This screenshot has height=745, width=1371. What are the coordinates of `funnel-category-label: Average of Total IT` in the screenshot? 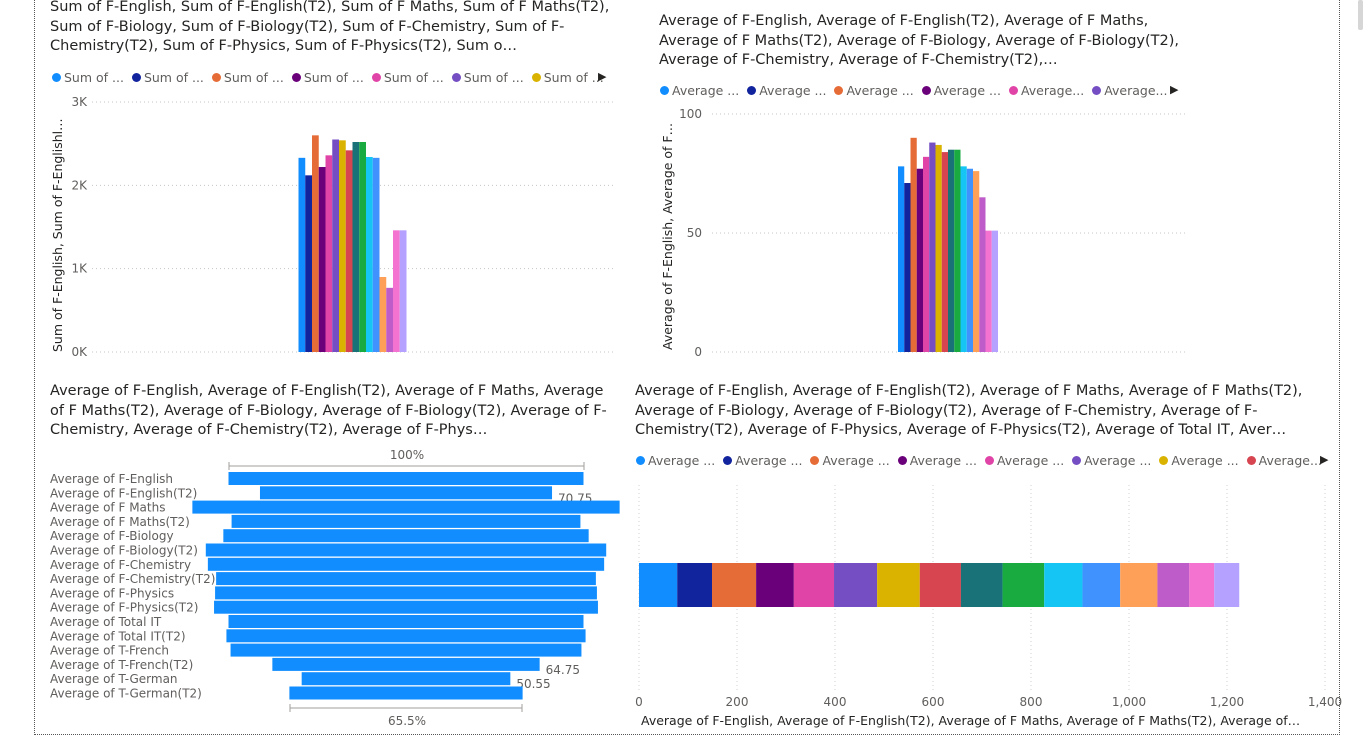 It's located at (106, 622).